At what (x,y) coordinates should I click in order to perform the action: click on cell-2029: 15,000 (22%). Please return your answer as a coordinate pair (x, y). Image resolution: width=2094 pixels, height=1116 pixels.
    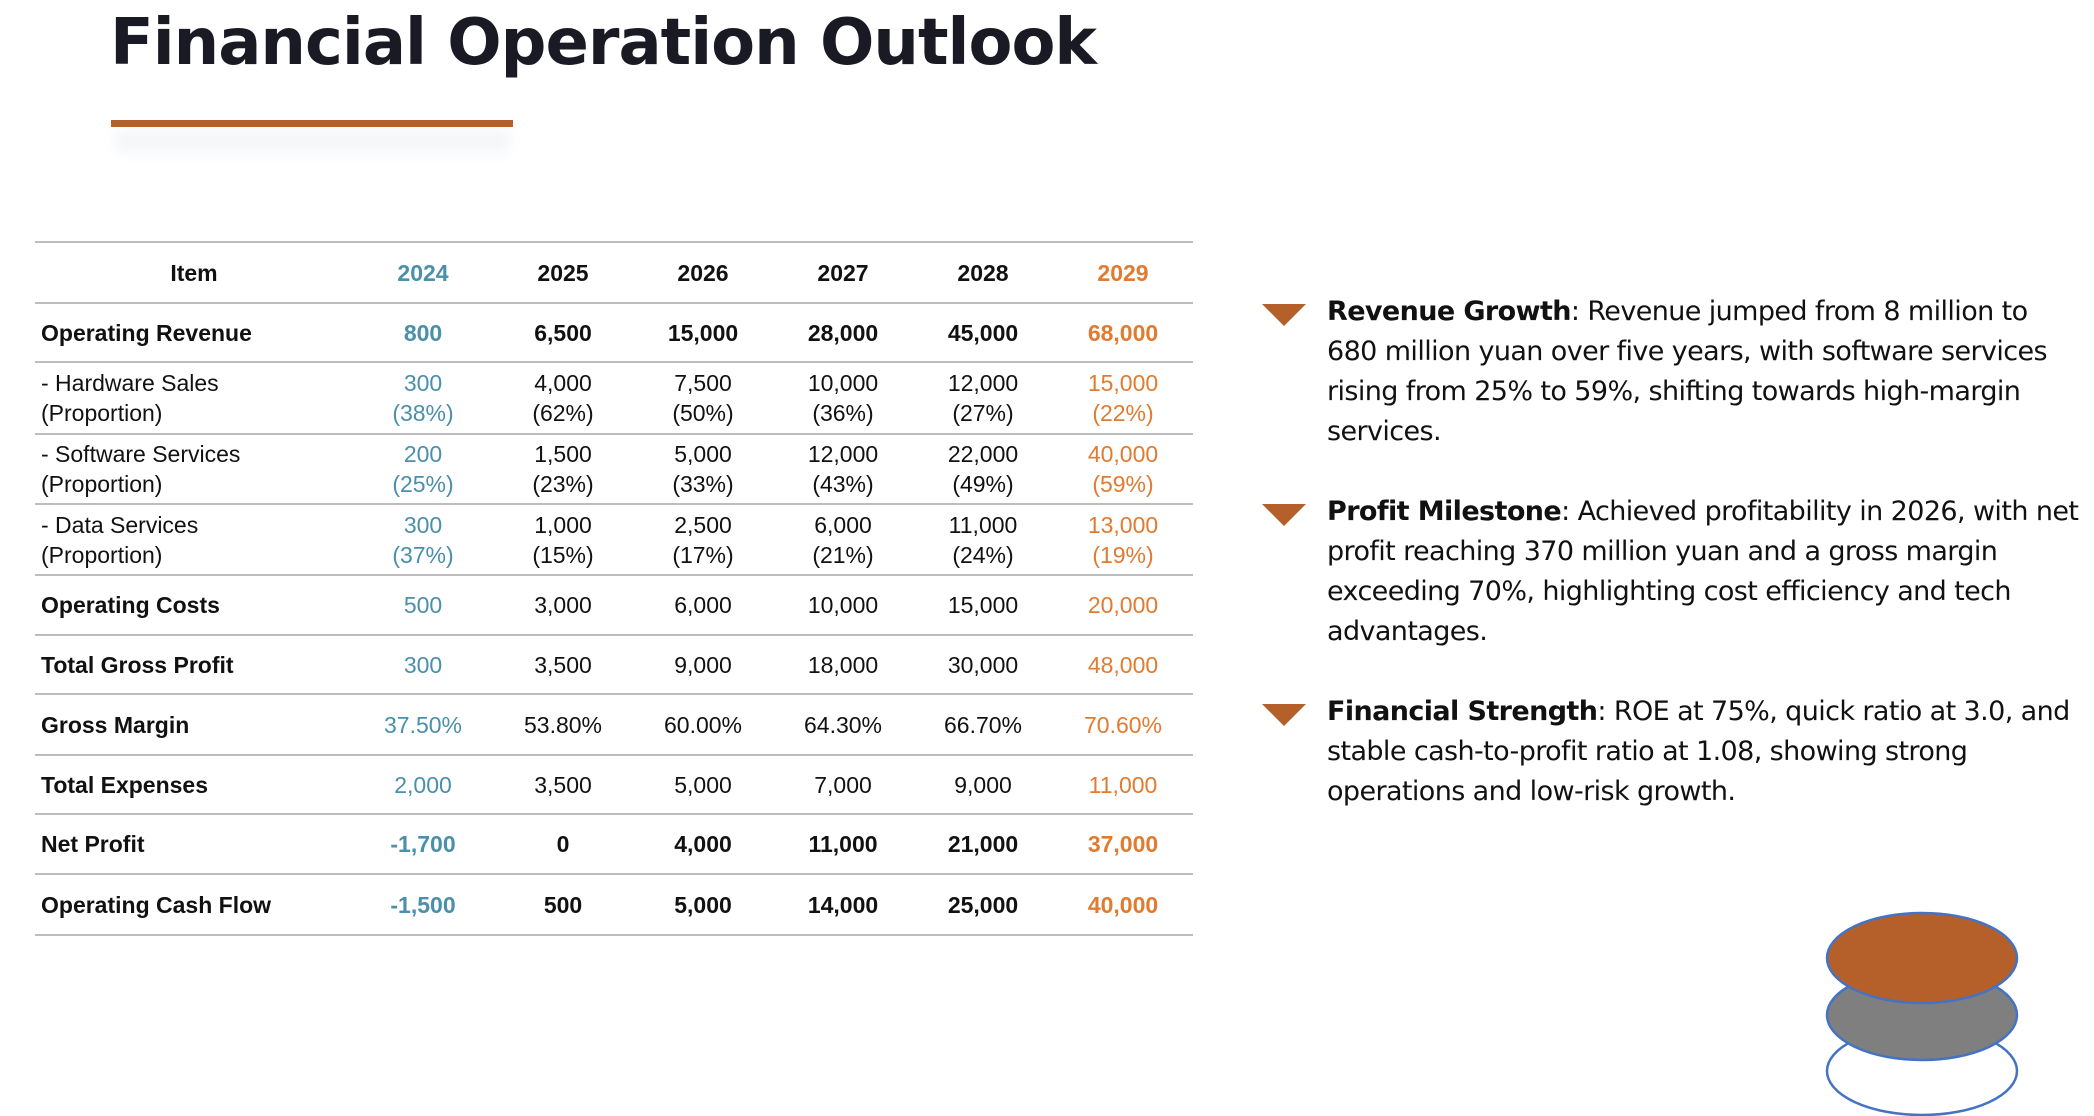
    Looking at the image, I should click on (1123, 398).